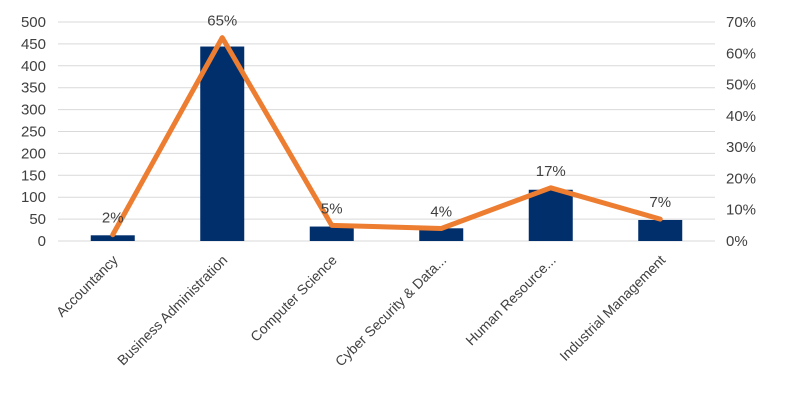 This screenshot has width=791, height=407. What do you see at coordinates (33, 175) in the screenshot?
I see `left-axis-tick-label: 150` at bounding box center [33, 175].